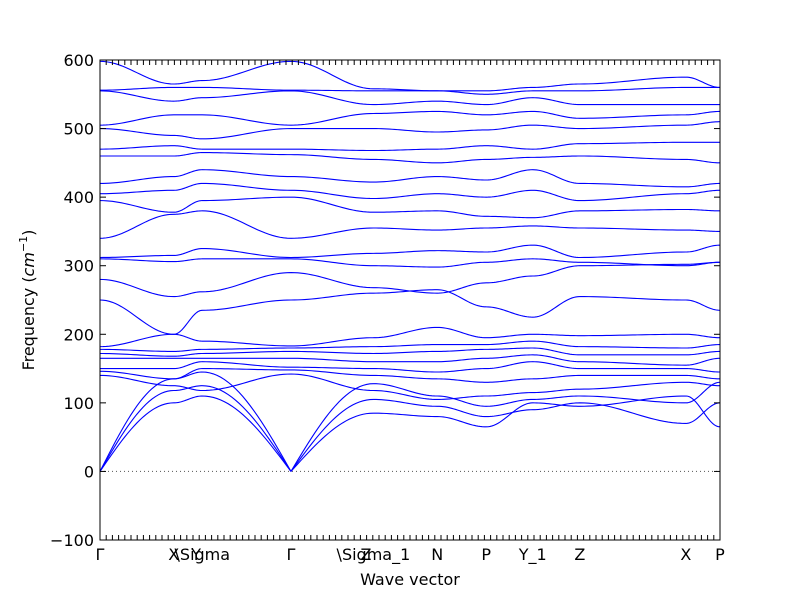 This screenshot has height=600, width=800. What do you see at coordinates (437, 554) in the screenshot?
I see `kpoint-label: N` at bounding box center [437, 554].